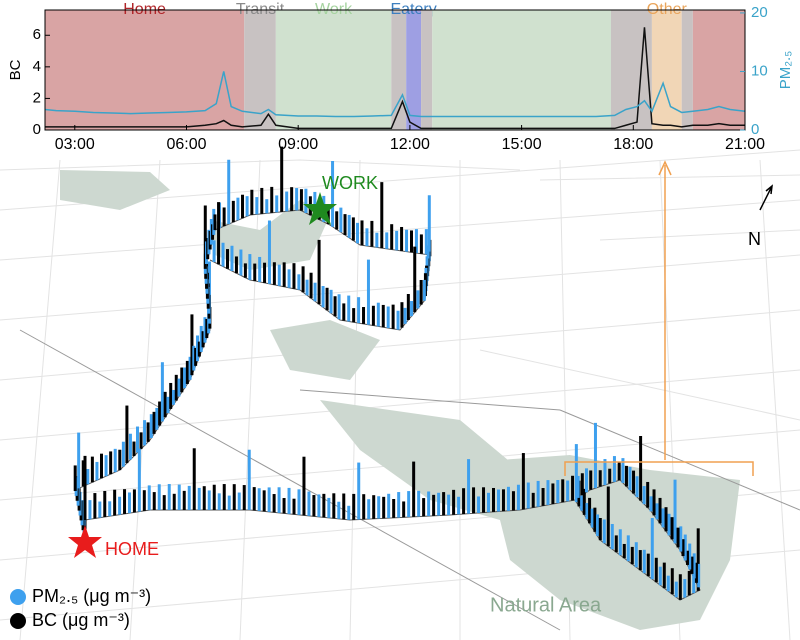 The width and height of the screenshot is (800, 640). What do you see at coordinates (91, 596) in the screenshot?
I see `legend-label: PM₂.₅ (μg m⁻³)` at bounding box center [91, 596].